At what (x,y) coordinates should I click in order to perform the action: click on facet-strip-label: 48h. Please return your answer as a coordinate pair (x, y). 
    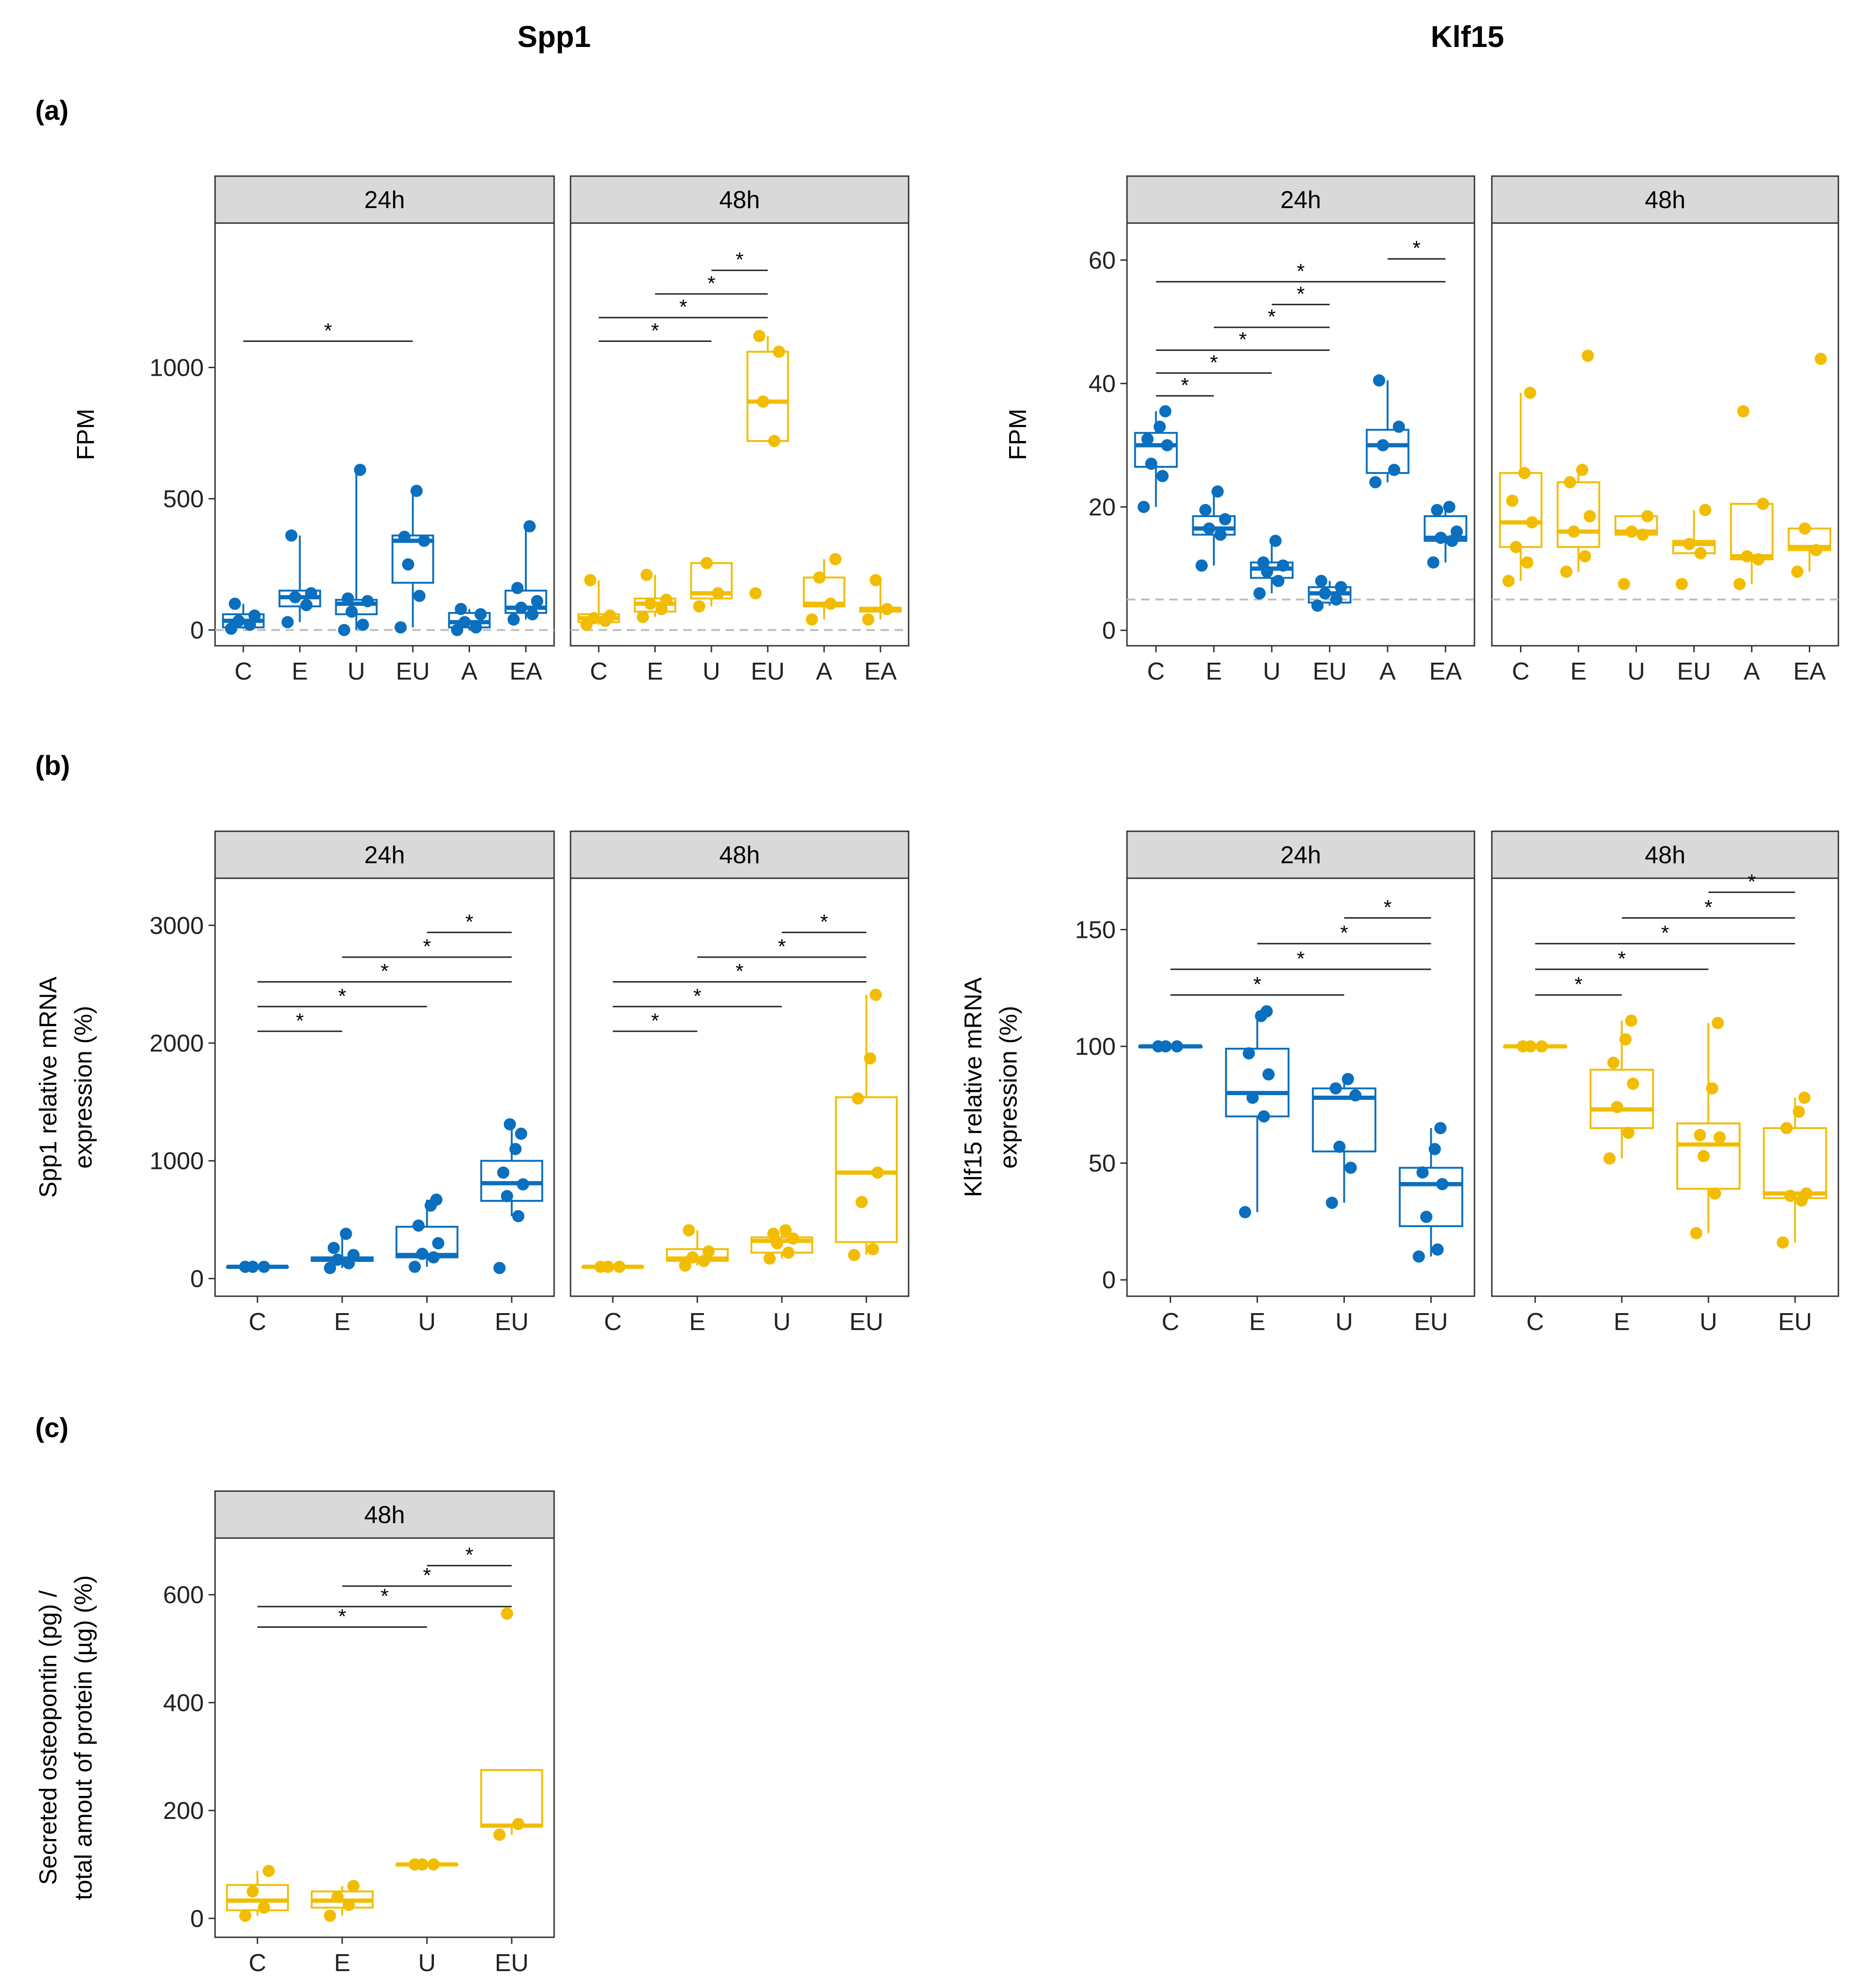
    Looking at the image, I should click on (384, 1515).